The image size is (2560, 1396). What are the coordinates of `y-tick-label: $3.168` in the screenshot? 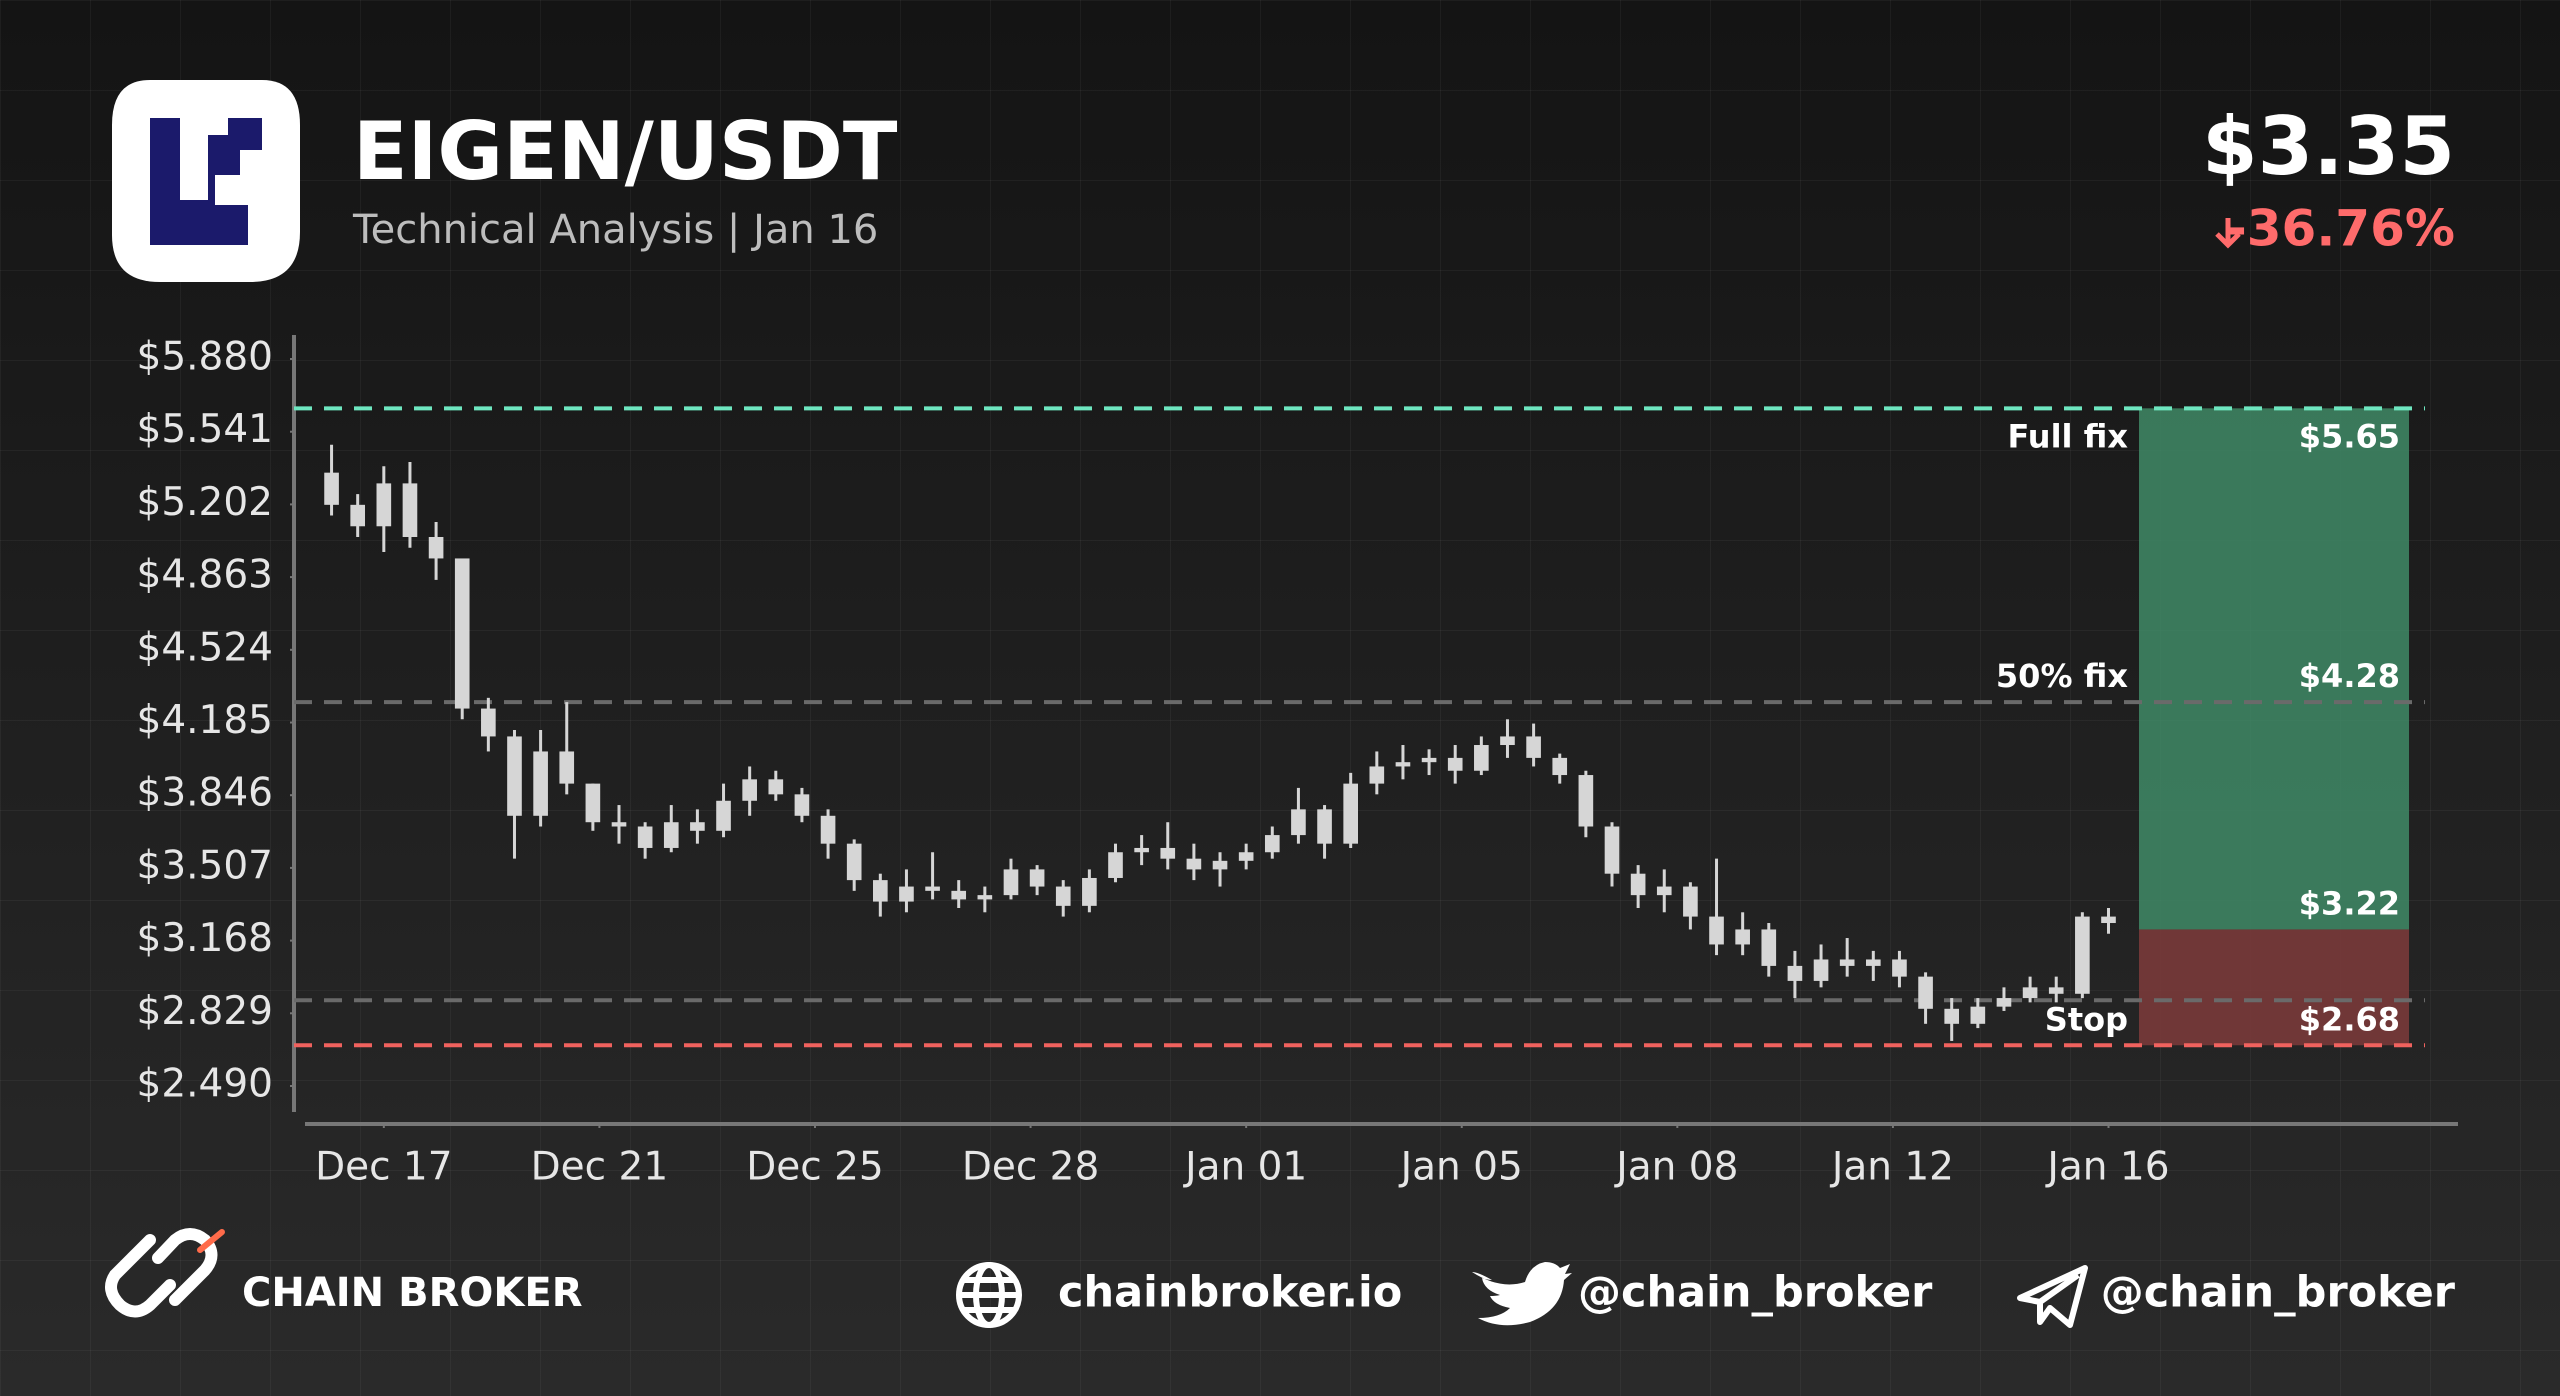 It's located at (205, 938).